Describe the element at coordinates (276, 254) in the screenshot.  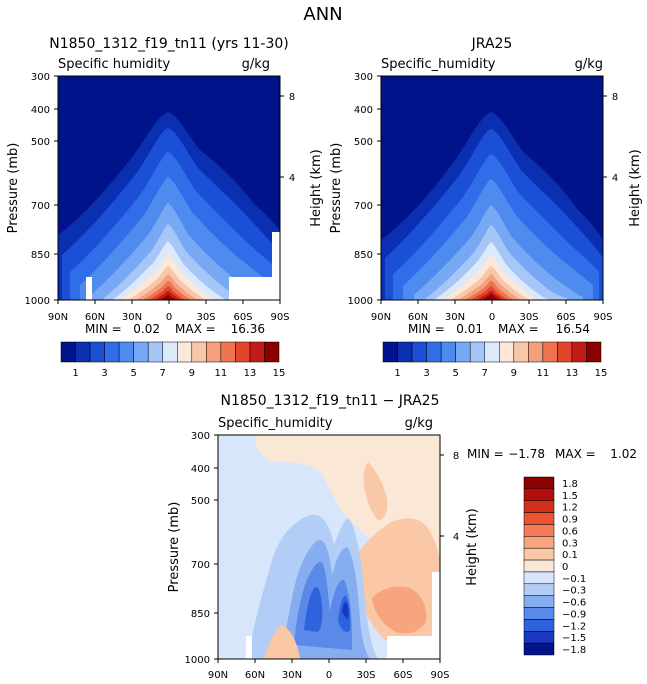
I see `terrain-mask-antarctic-highland` at that location.